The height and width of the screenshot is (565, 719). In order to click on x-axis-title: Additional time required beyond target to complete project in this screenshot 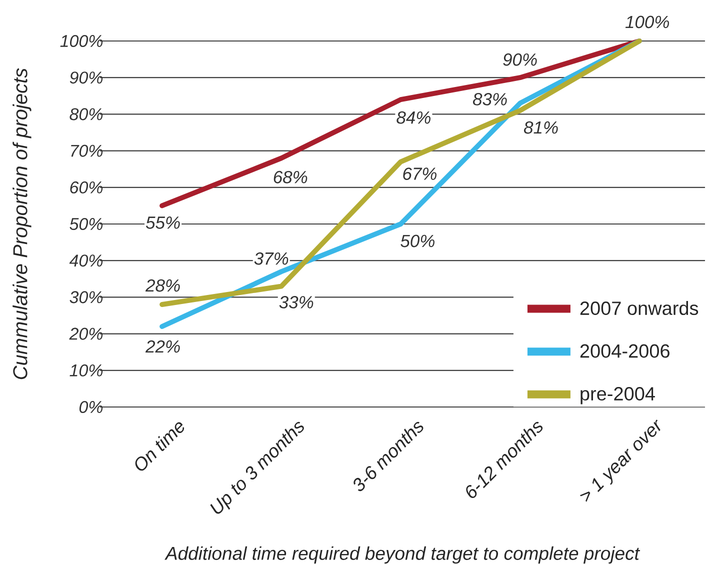, I will do `click(402, 555)`.